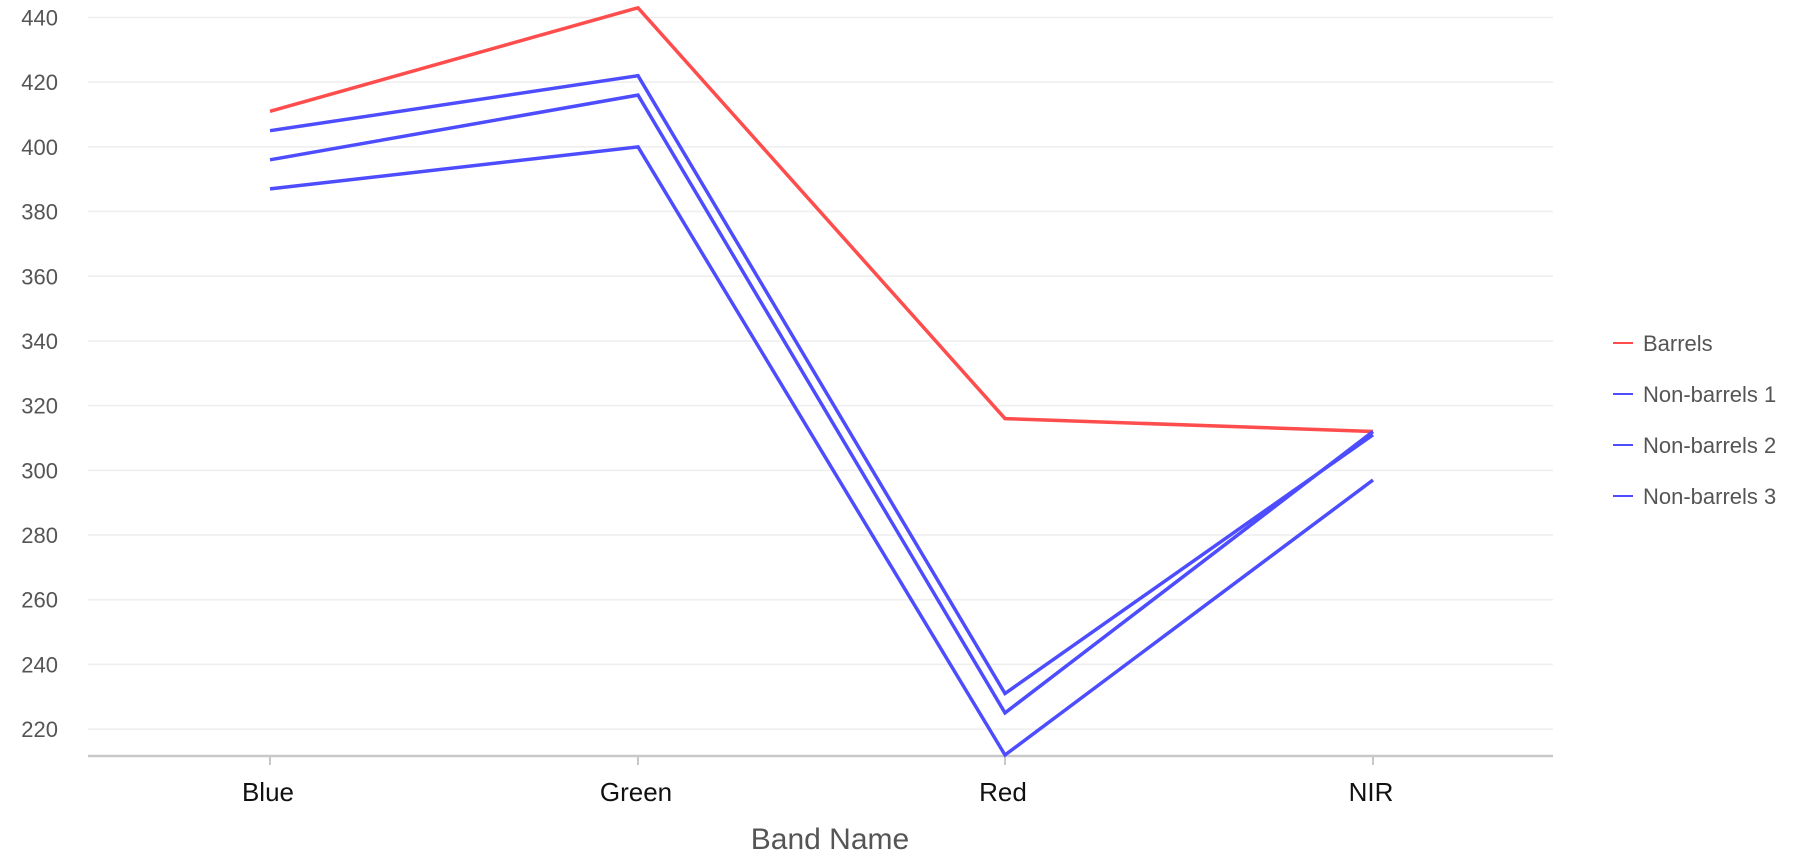 The width and height of the screenshot is (1818, 856). What do you see at coordinates (39, 341) in the screenshot?
I see `y-tick-label: 340` at bounding box center [39, 341].